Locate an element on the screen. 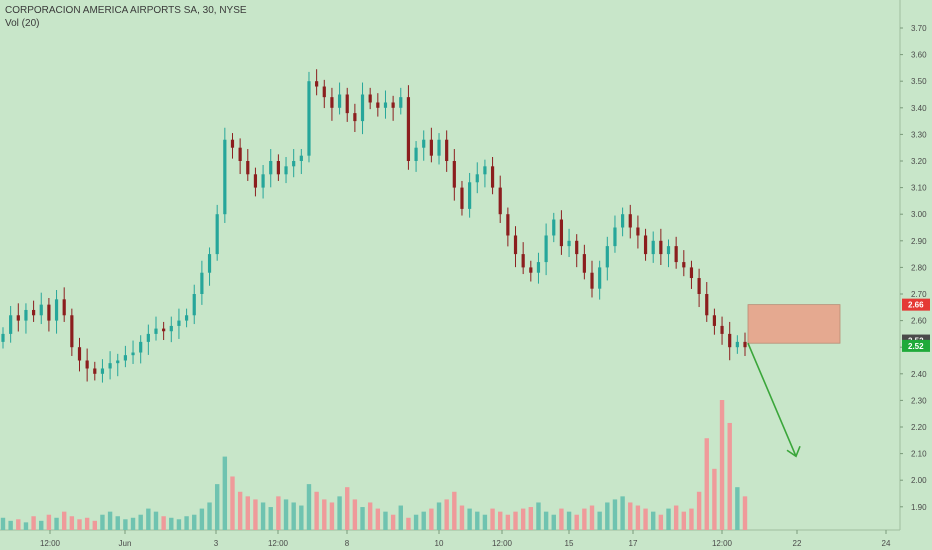 The width and height of the screenshot is (932, 550). resistance-zone is located at coordinates (794, 324).